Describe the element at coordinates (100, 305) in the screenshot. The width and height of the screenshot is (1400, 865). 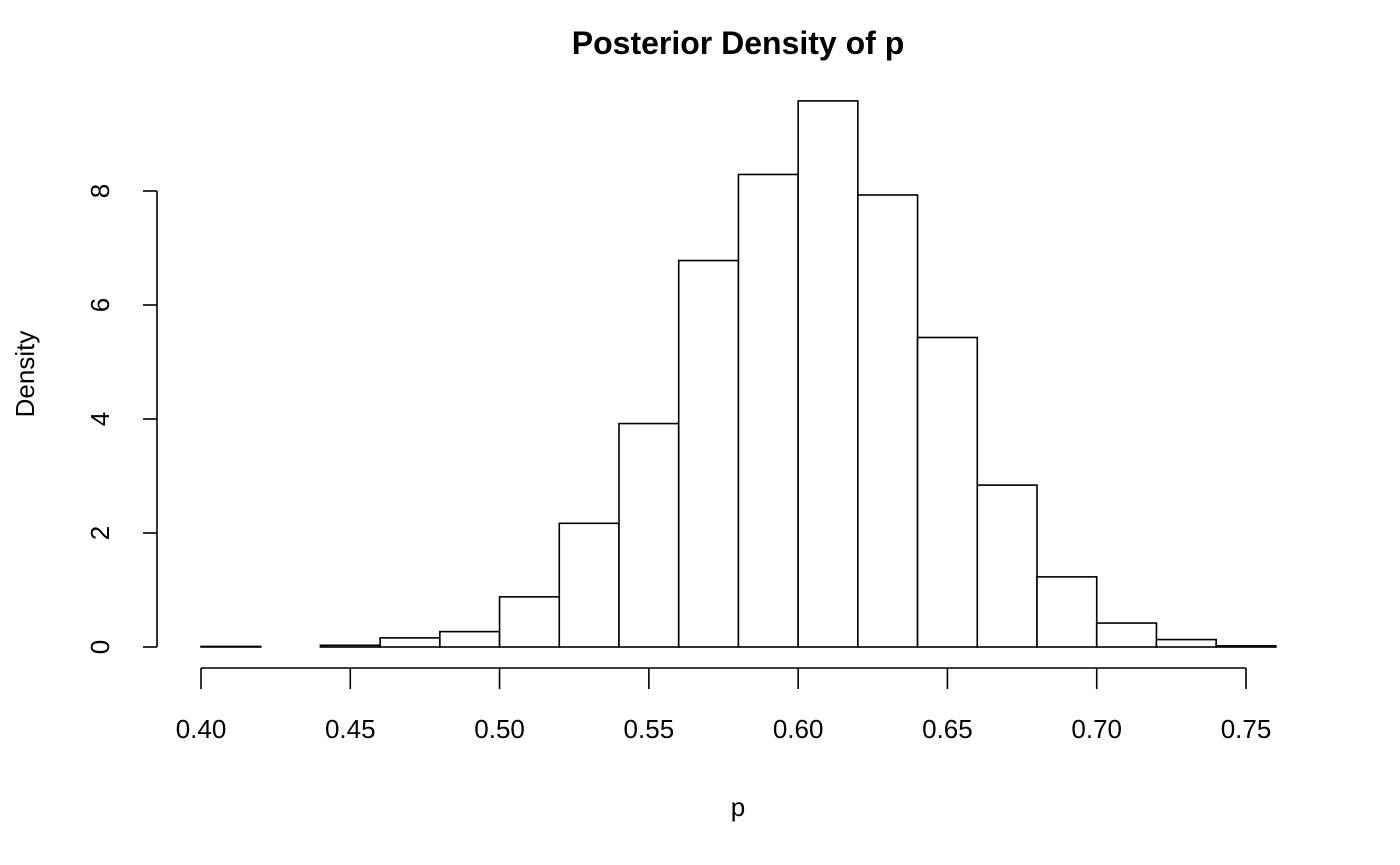
I see `y-tick-label: 6` at that location.